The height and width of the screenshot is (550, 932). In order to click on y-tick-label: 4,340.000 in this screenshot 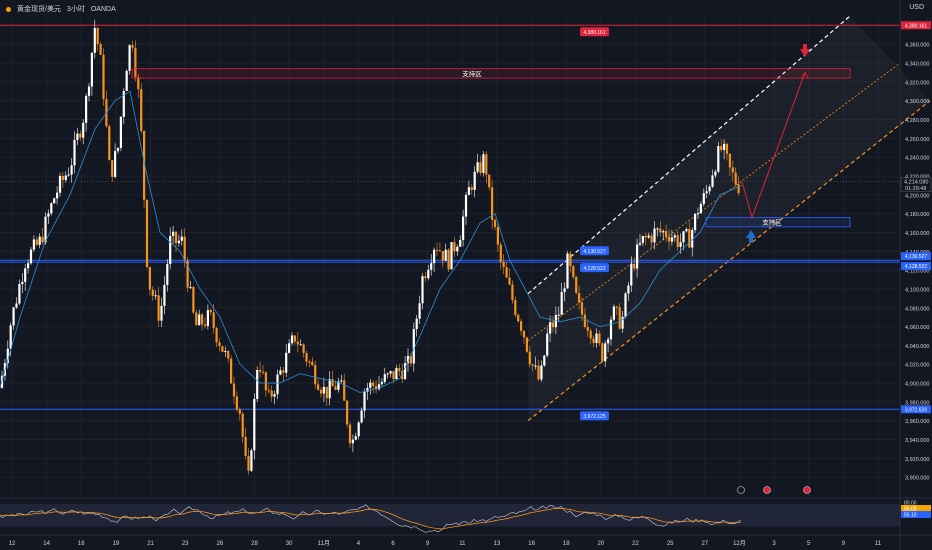, I will do `click(917, 65)`.